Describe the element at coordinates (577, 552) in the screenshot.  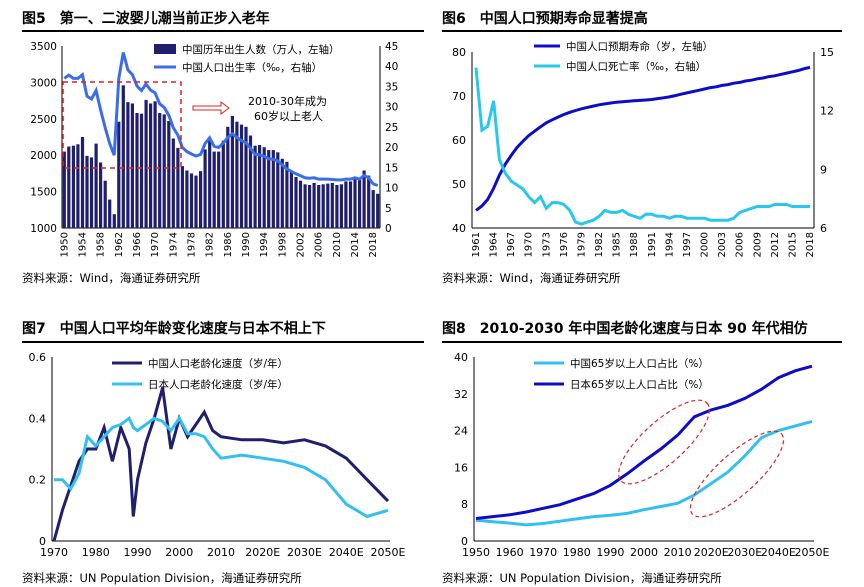
I see `x-tick-label: 1980` at that location.